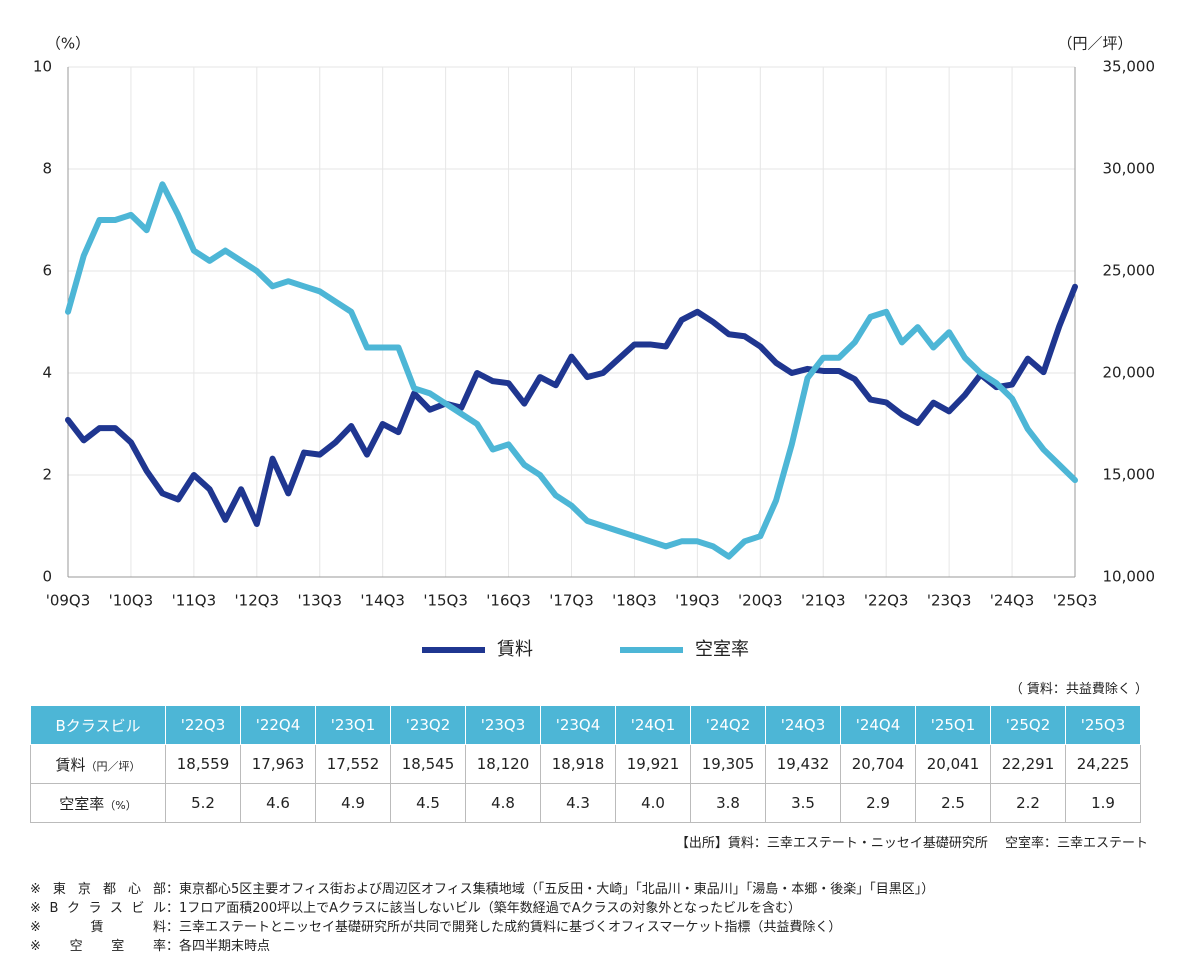 This screenshot has height=978, width=1200. Describe the element at coordinates (1129, 577) in the screenshot. I see `y2-tick-label: 10,000` at that location.